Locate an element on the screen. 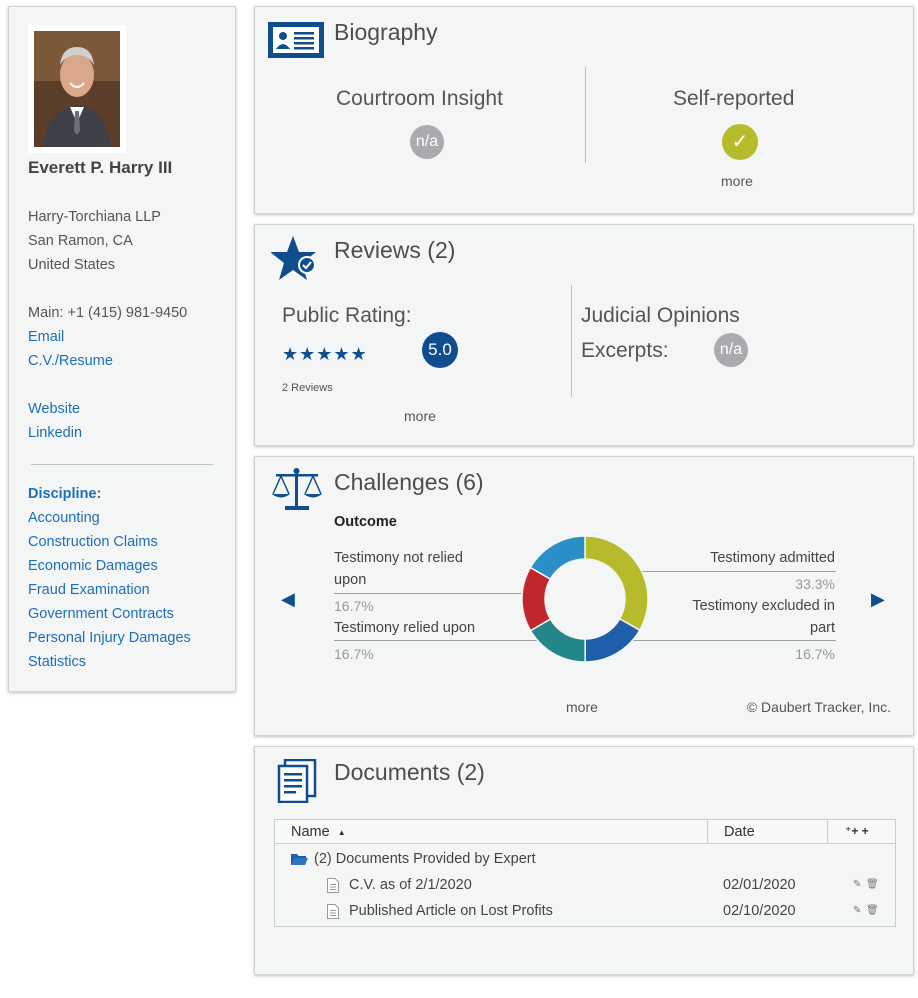 Image resolution: width=918 pixels, height=998 pixels. challenges-more-link: more is located at coordinates (582, 707).